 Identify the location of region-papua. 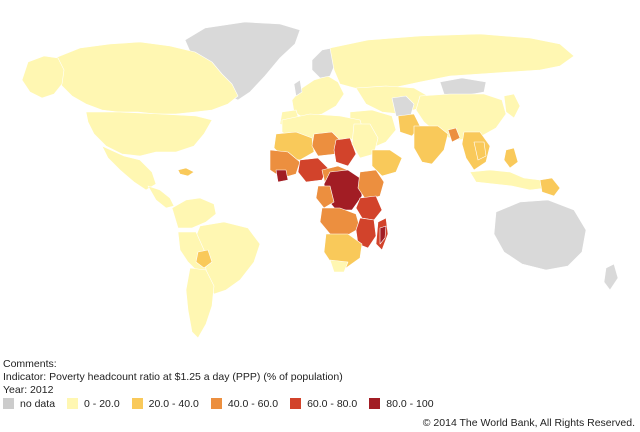
(550, 187).